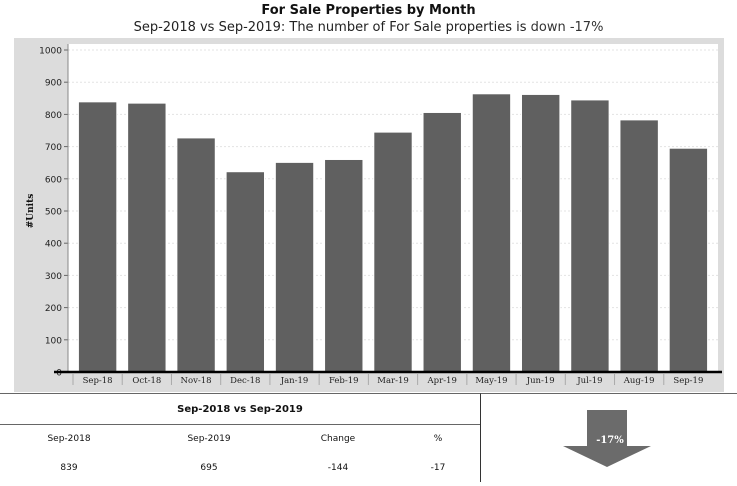 The image size is (737, 486). Describe the element at coordinates (53, 180) in the screenshot. I see `y-tick-label: 600` at that location.